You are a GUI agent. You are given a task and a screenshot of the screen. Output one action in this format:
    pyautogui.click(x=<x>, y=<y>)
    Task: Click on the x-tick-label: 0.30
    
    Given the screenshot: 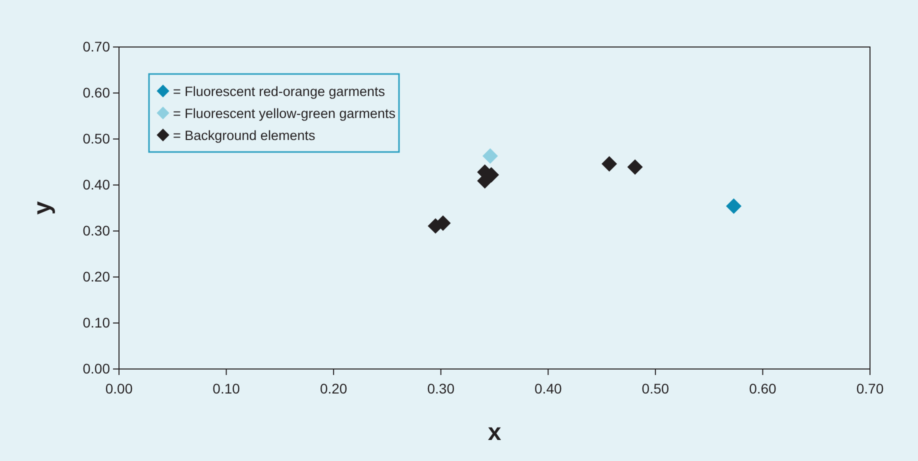 What is the action you would take?
    pyautogui.click(x=441, y=388)
    